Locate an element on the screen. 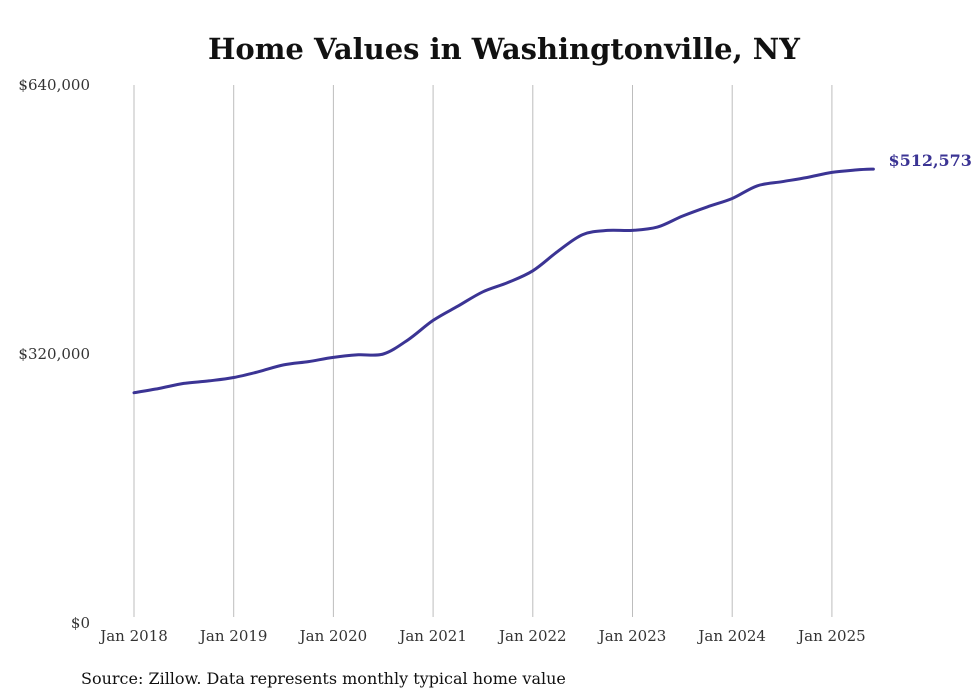 The height and width of the screenshot is (699, 980). x-tick-label-2019: Jan 2019 is located at coordinates (233, 636).